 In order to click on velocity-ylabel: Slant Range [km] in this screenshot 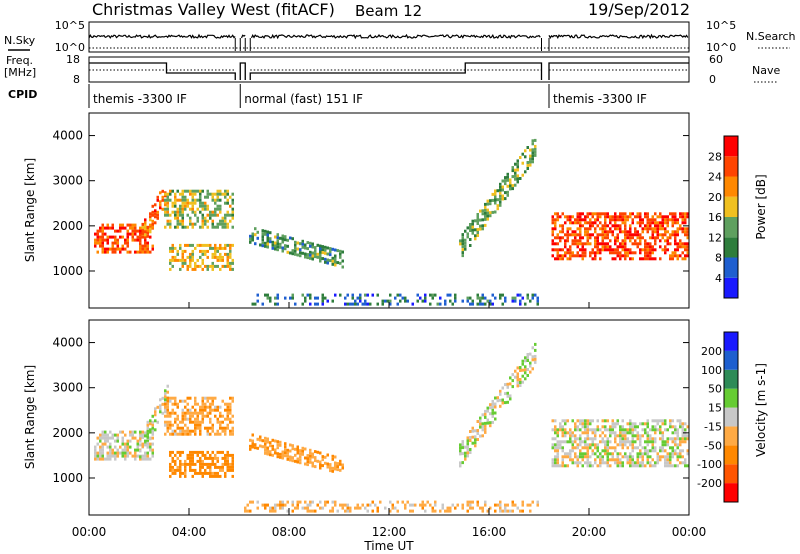, I will do `click(30, 417)`.